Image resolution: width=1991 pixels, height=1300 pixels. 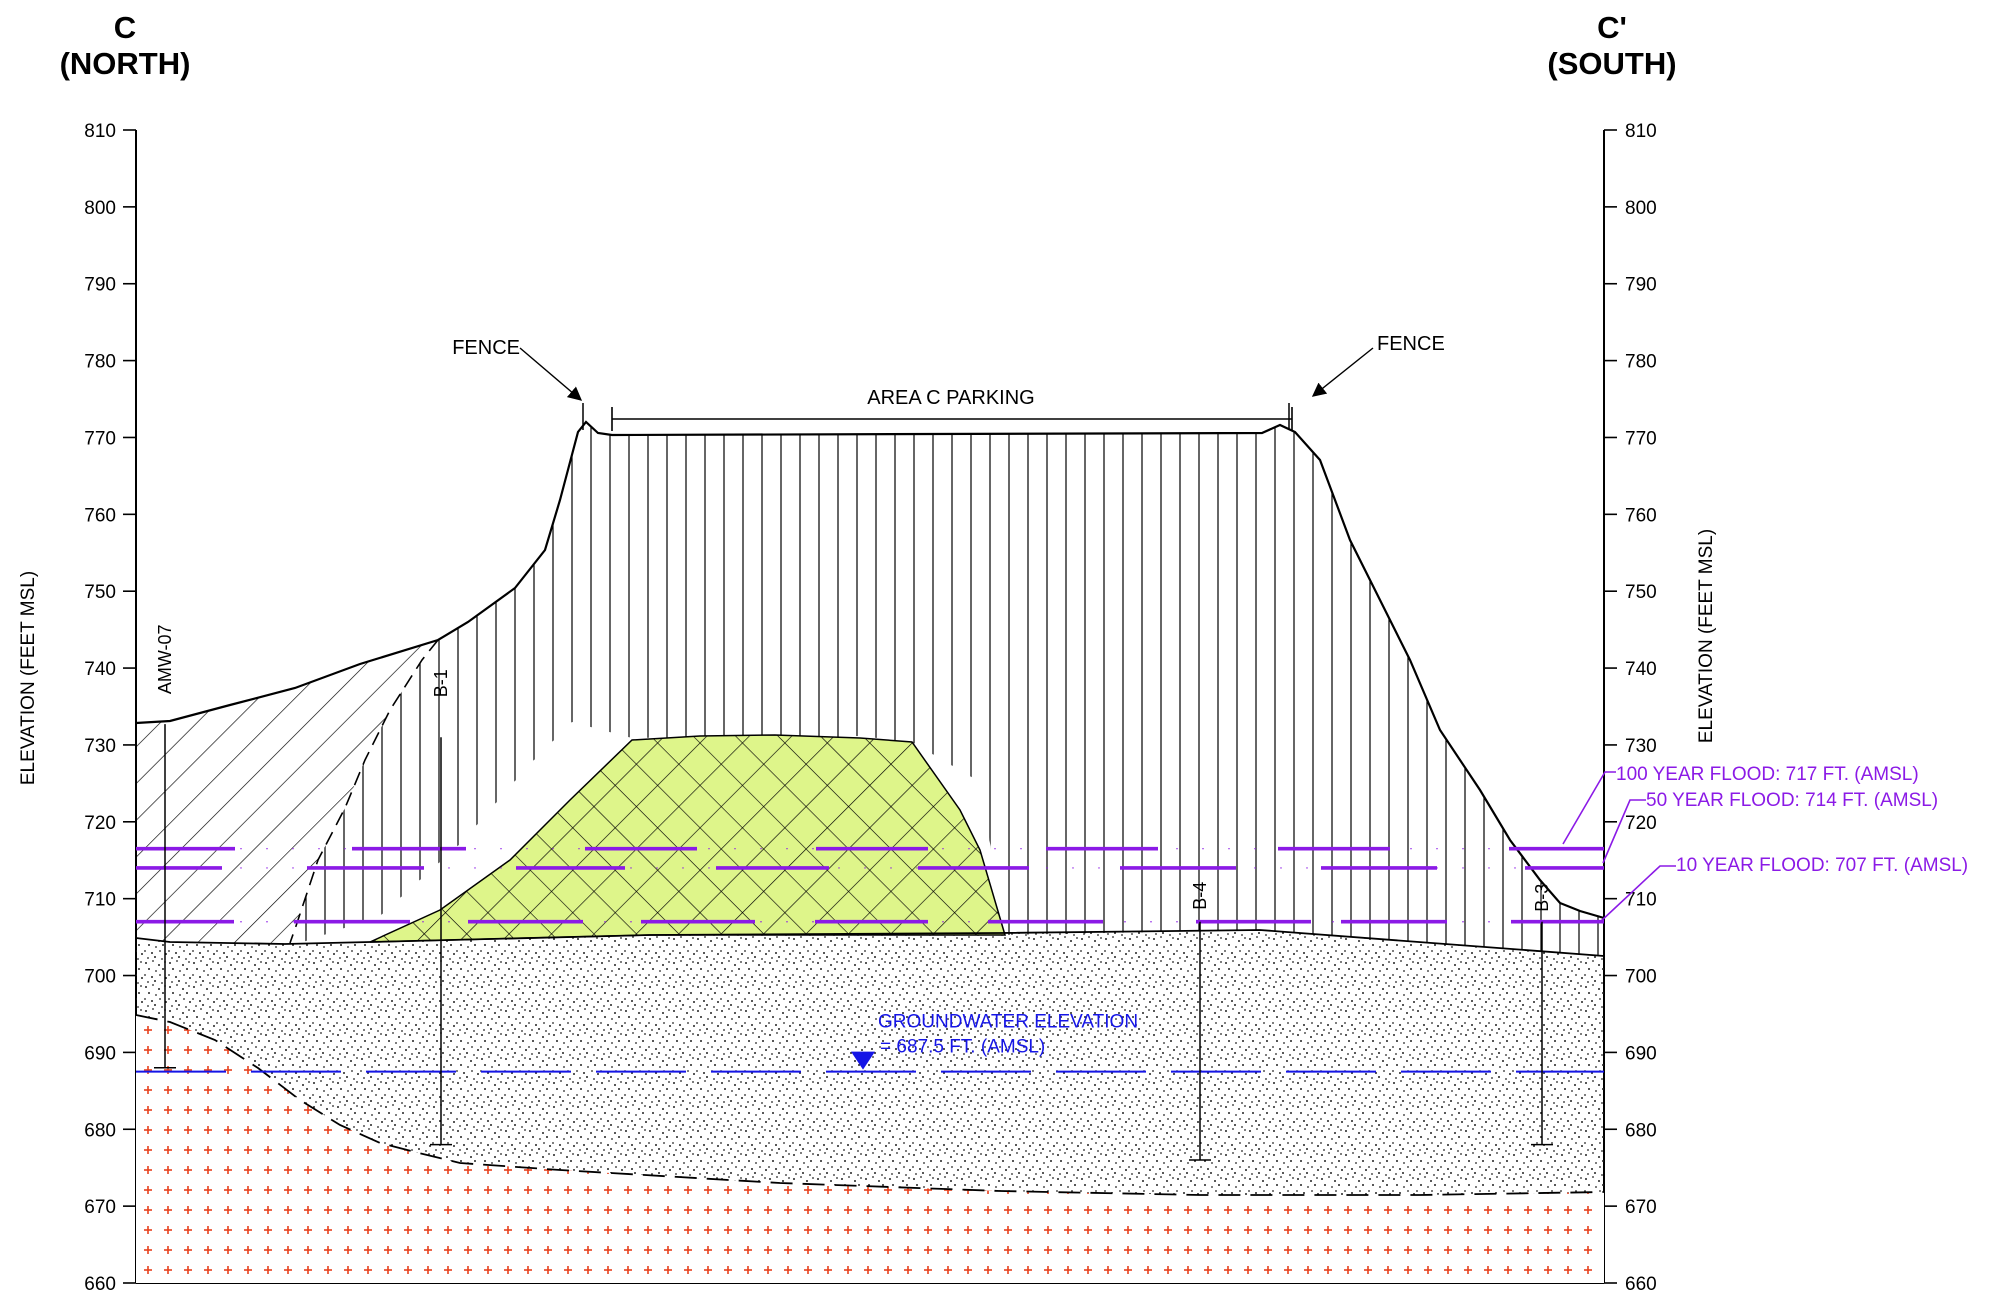 What do you see at coordinates (1200, 896) in the screenshot?
I see `boring-label: B-4` at bounding box center [1200, 896].